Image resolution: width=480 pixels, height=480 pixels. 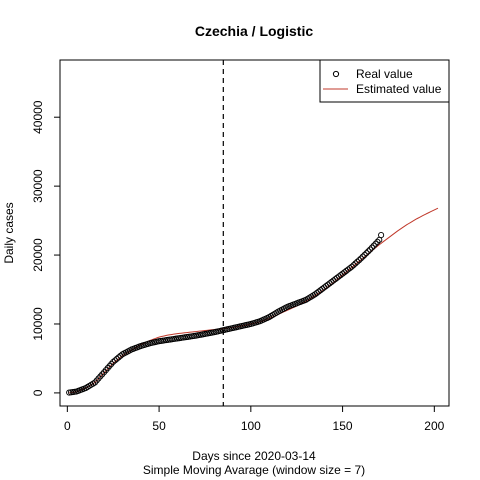 What do you see at coordinates (399, 89) in the screenshot?
I see `legend-label-estimated-value: Estimated value` at bounding box center [399, 89].